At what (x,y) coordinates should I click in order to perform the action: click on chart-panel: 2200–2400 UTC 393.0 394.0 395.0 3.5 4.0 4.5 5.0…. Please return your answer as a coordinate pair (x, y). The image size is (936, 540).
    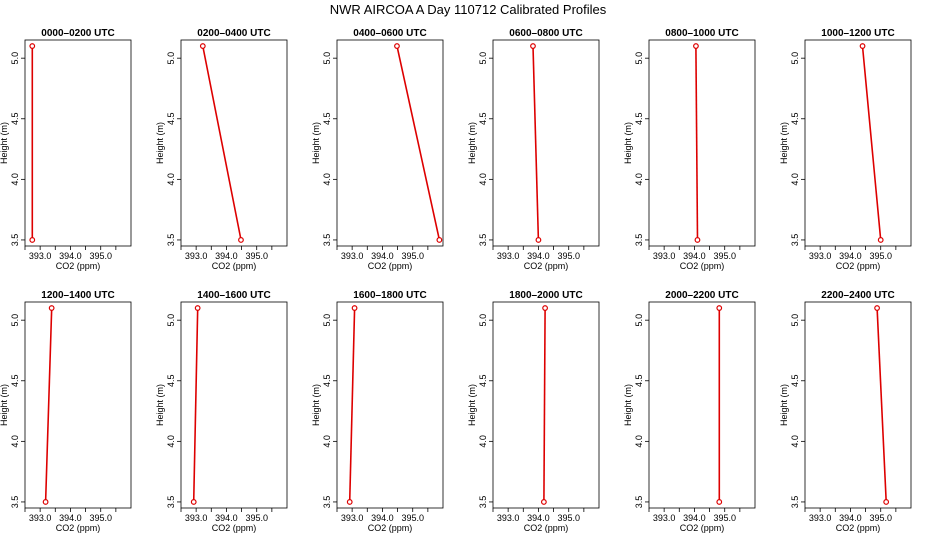
    Looking at the image, I should click on (845, 411).